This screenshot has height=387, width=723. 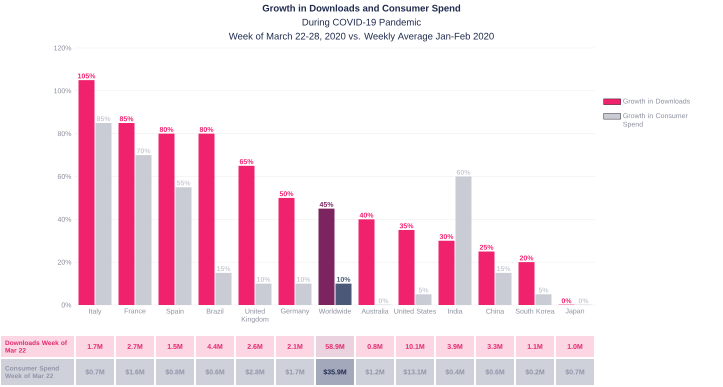 I want to click on text: Week of March 22-28, 2020 vs. Weekly Average Jan-Feb 2020, so click(x=361, y=37).